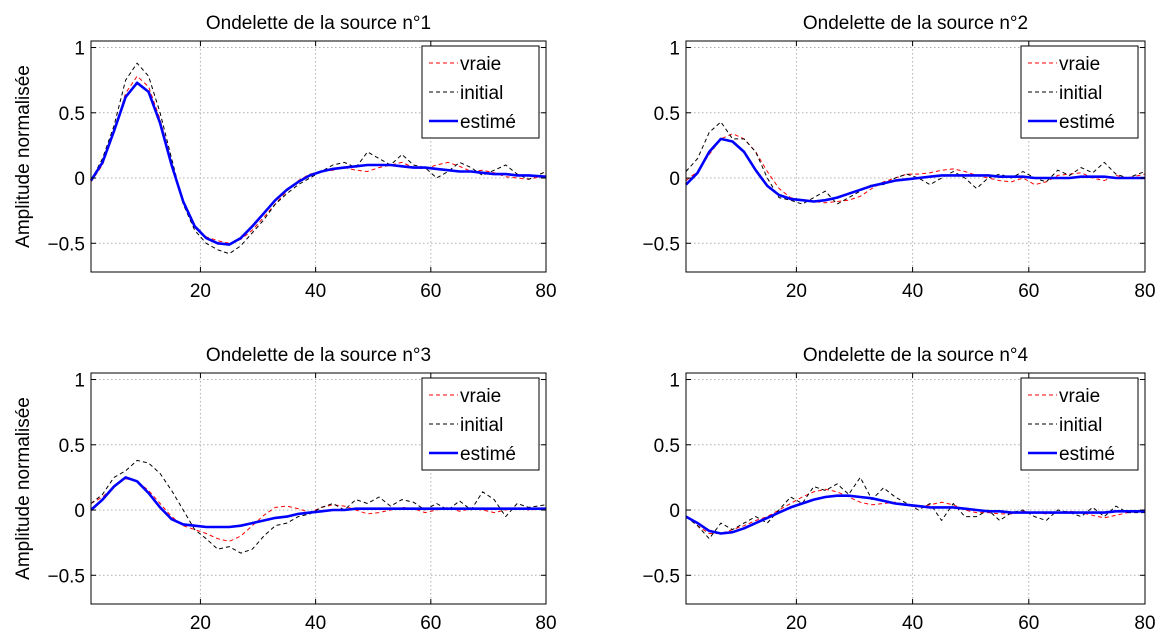  I want to click on chart-title: Ondelette de la source n°2, so click(915, 23).